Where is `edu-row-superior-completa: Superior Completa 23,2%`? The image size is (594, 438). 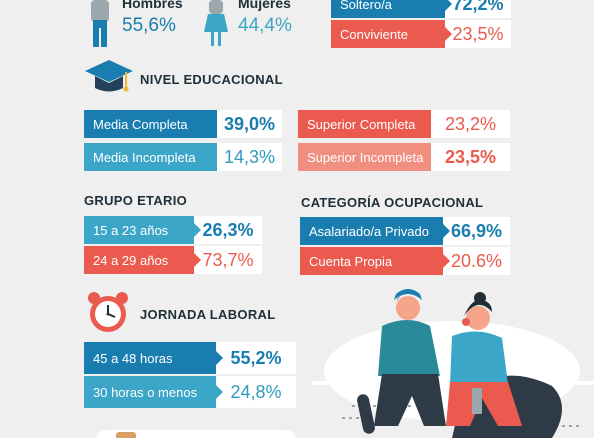 edu-row-superior-completa: Superior Completa 23,2% is located at coordinates (404, 124).